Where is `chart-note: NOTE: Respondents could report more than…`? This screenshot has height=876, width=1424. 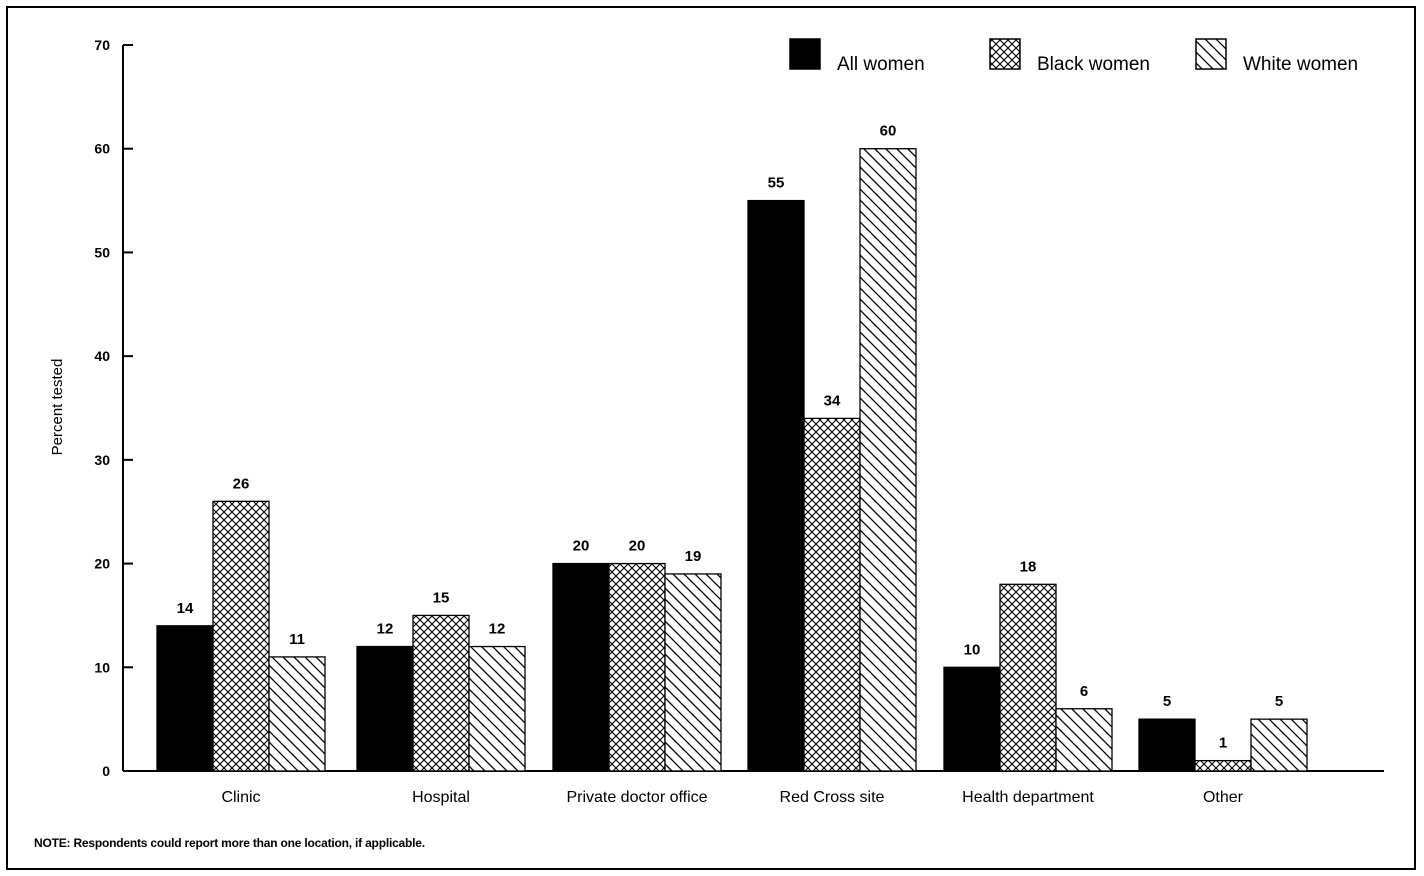
chart-note: NOTE: Respondents could report more than… is located at coordinates (229, 843).